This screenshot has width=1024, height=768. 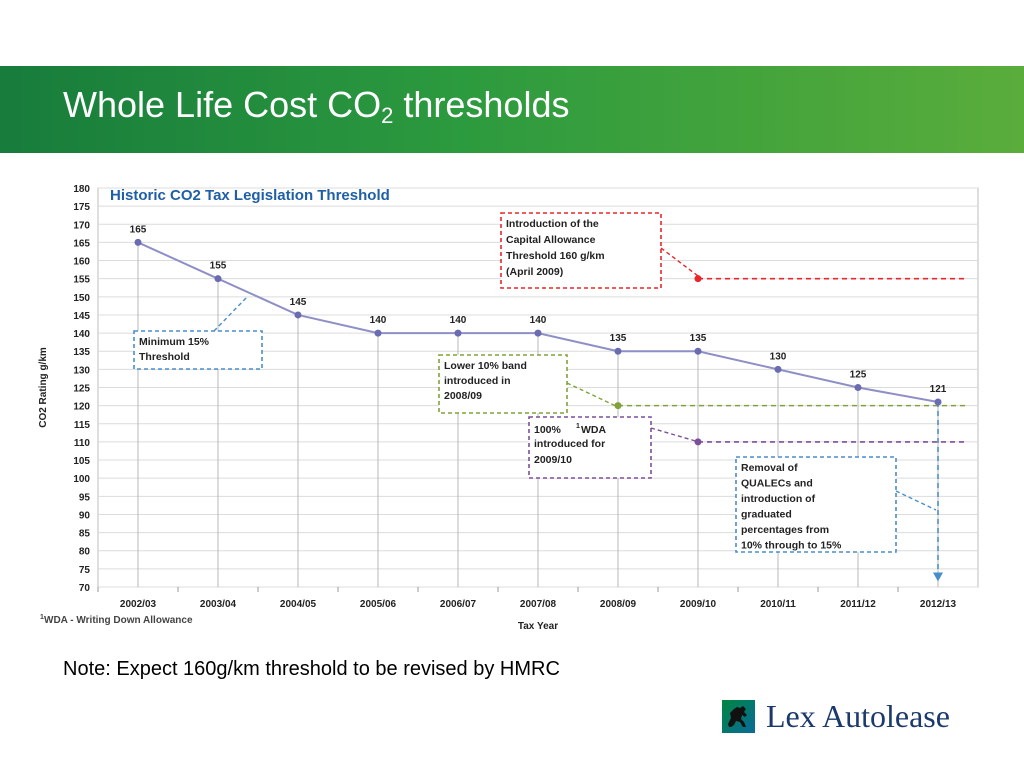 I want to click on annotation-box-qualec, so click(x=816, y=504).